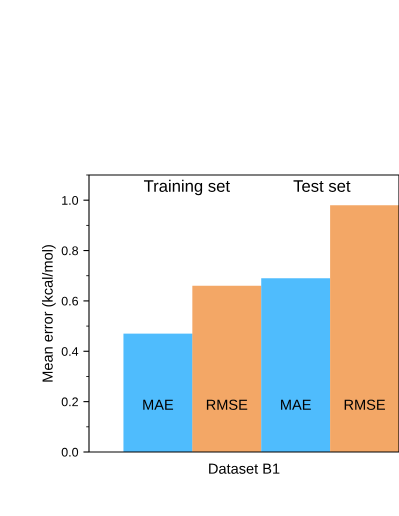 The image size is (399, 516). Describe the element at coordinates (322, 186) in the screenshot. I see `annotation: Test set` at that location.